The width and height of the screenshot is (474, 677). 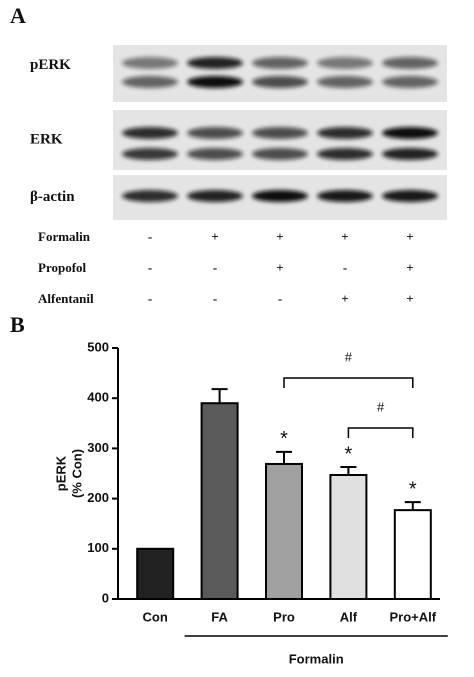 I want to click on treatment-label: Alfentanil, so click(x=66, y=298).